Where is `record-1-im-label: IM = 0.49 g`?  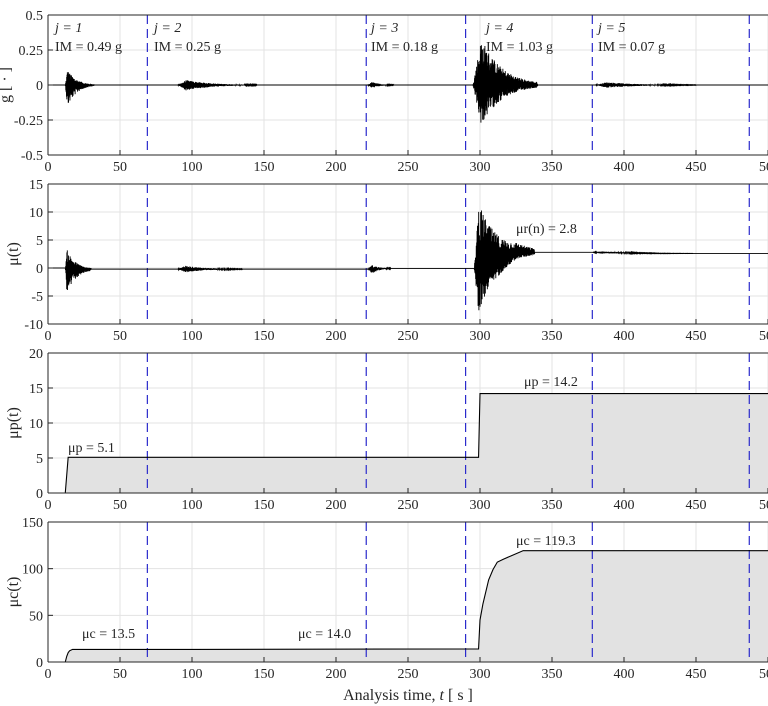
record-1-im-label: IM = 0.49 g is located at coordinates (88, 47).